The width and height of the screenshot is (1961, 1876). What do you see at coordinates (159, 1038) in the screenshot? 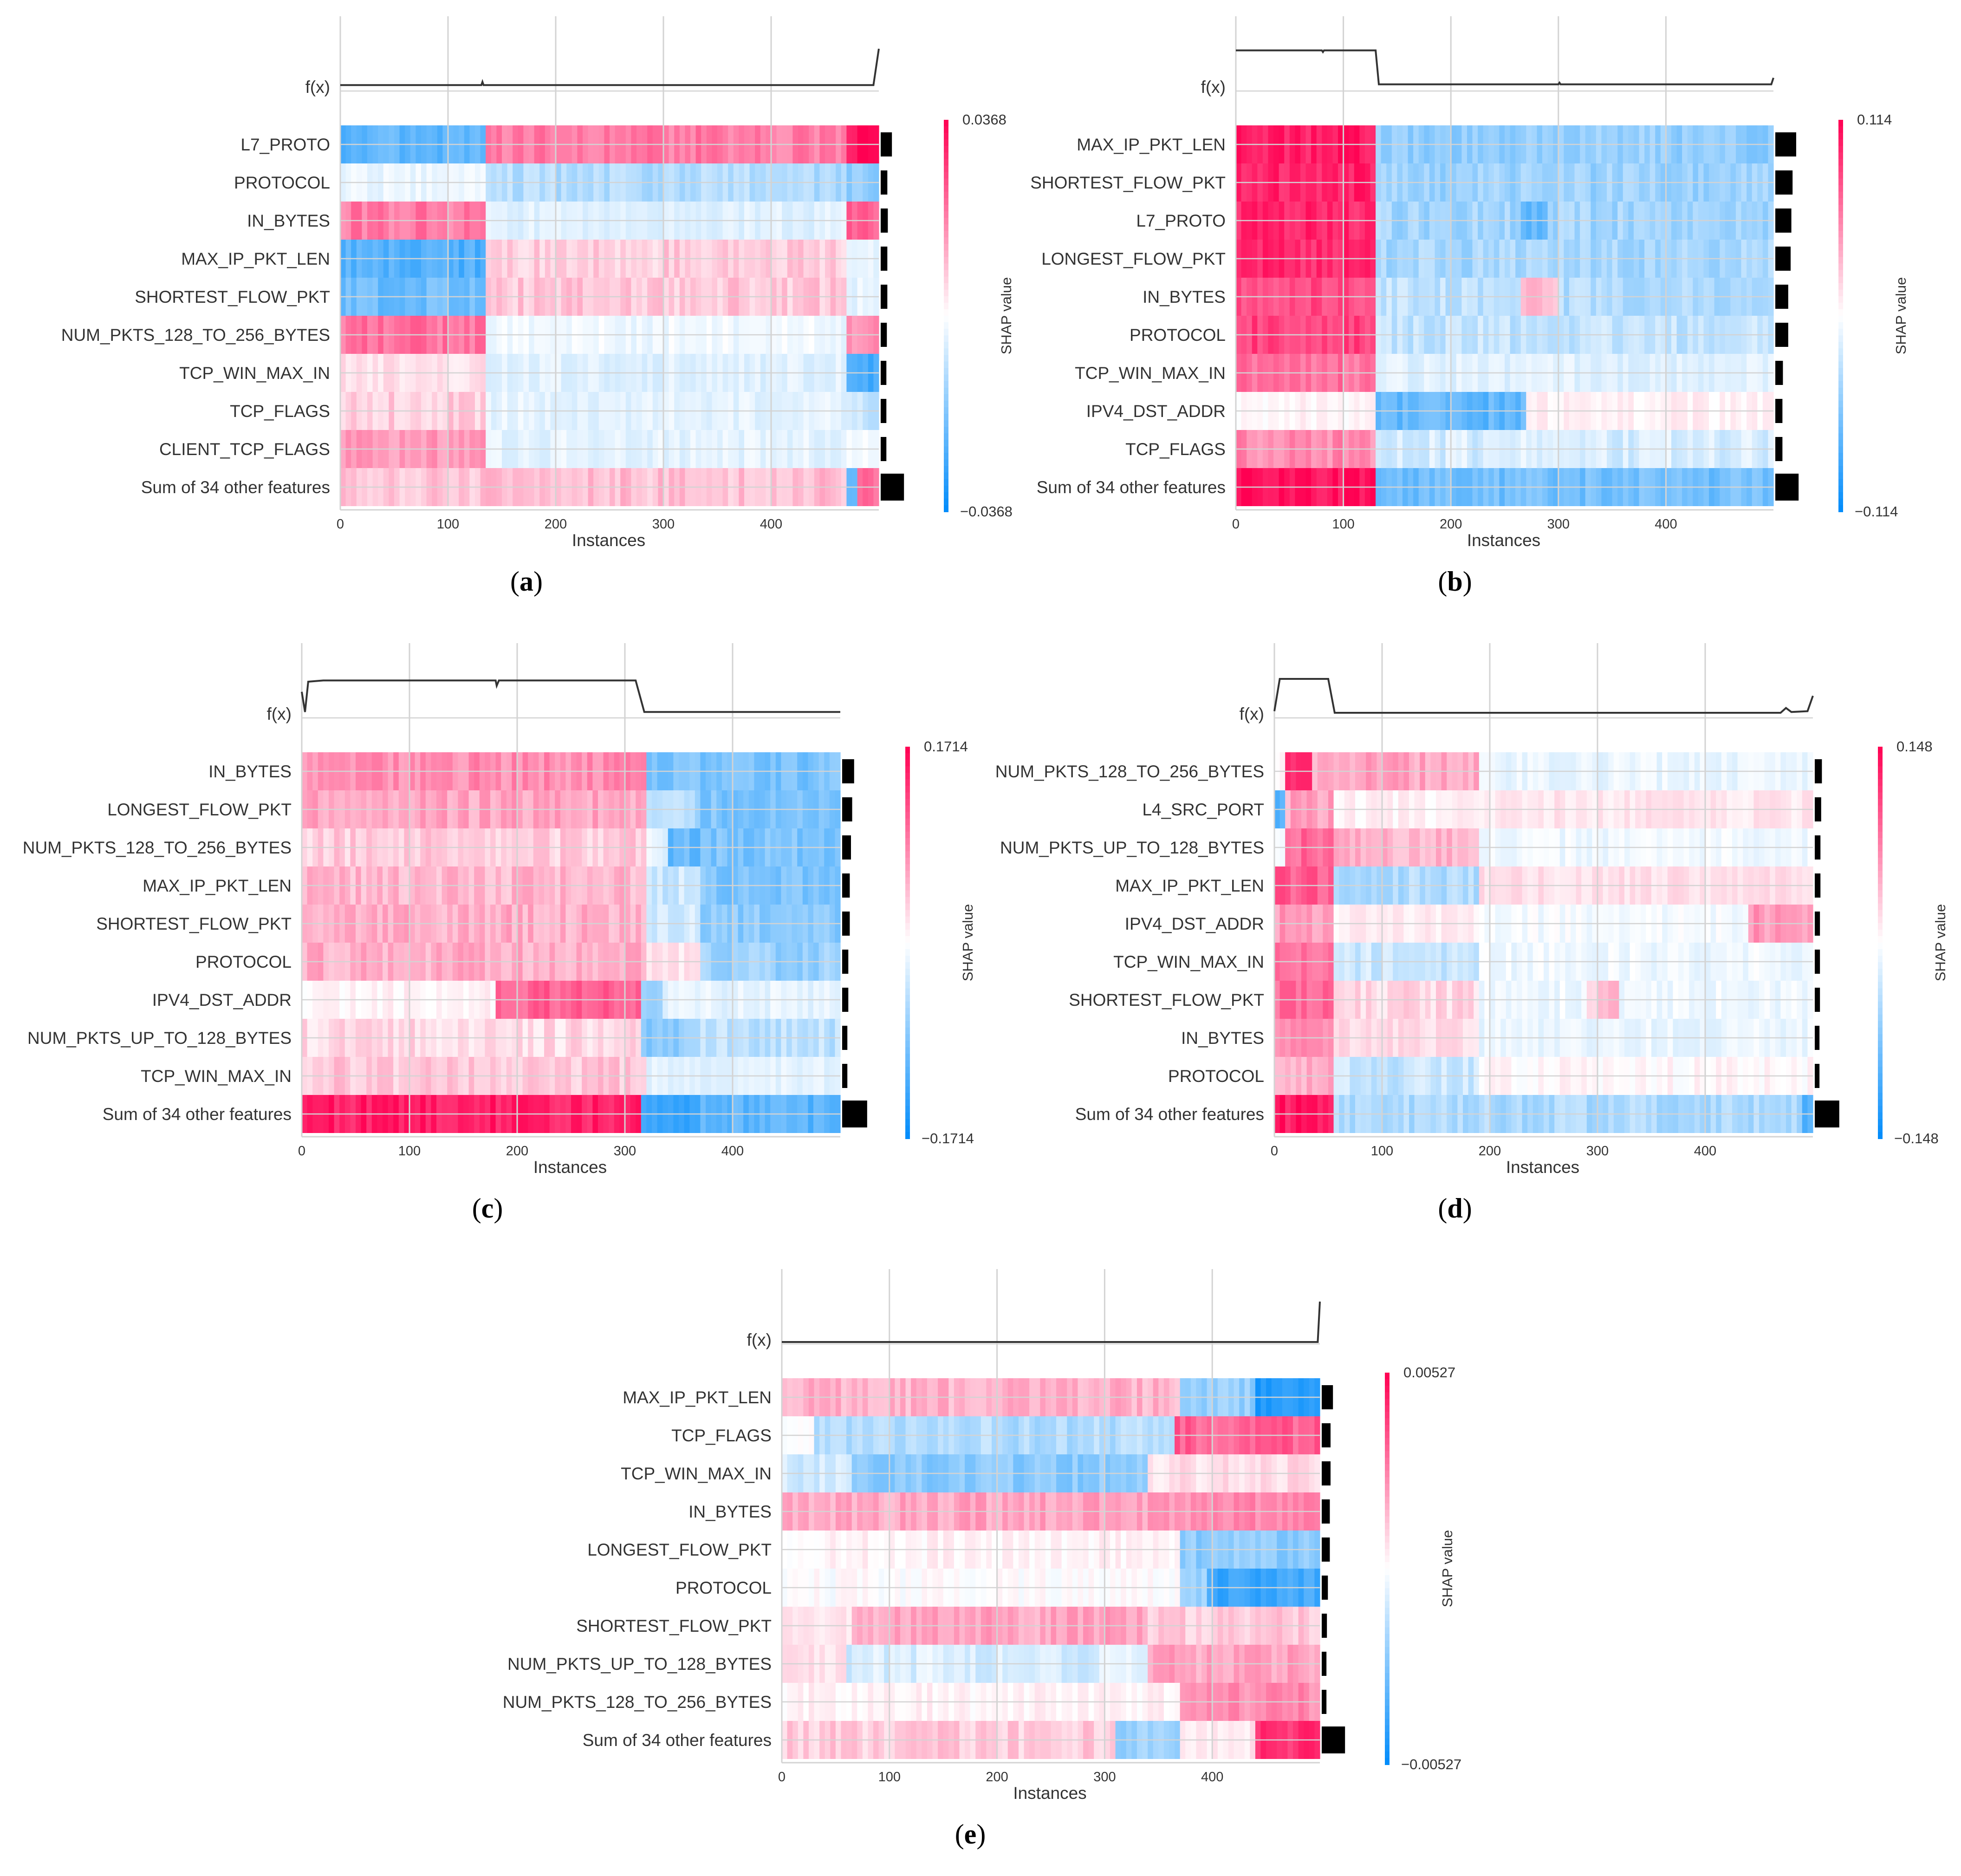
I see `feature-label: NUM_PKTS_UP_TO_128_BYTES` at bounding box center [159, 1038].